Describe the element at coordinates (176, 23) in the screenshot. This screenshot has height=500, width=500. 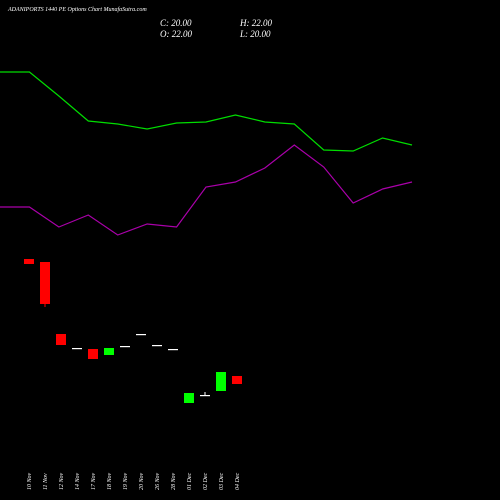
I see `ohlc-close: C: 20.00` at that location.